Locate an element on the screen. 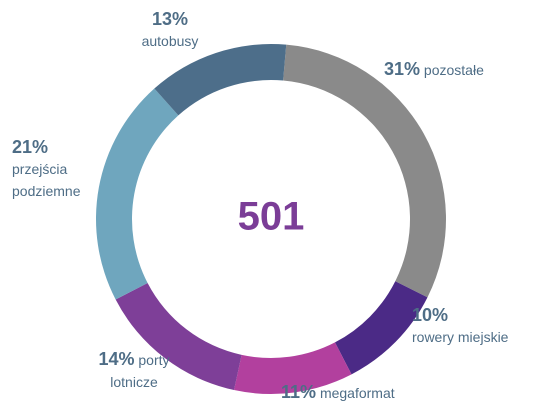 The width and height of the screenshot is (541, 405). segment-label: 31% pozostałe is located at coordinates (459, 69).